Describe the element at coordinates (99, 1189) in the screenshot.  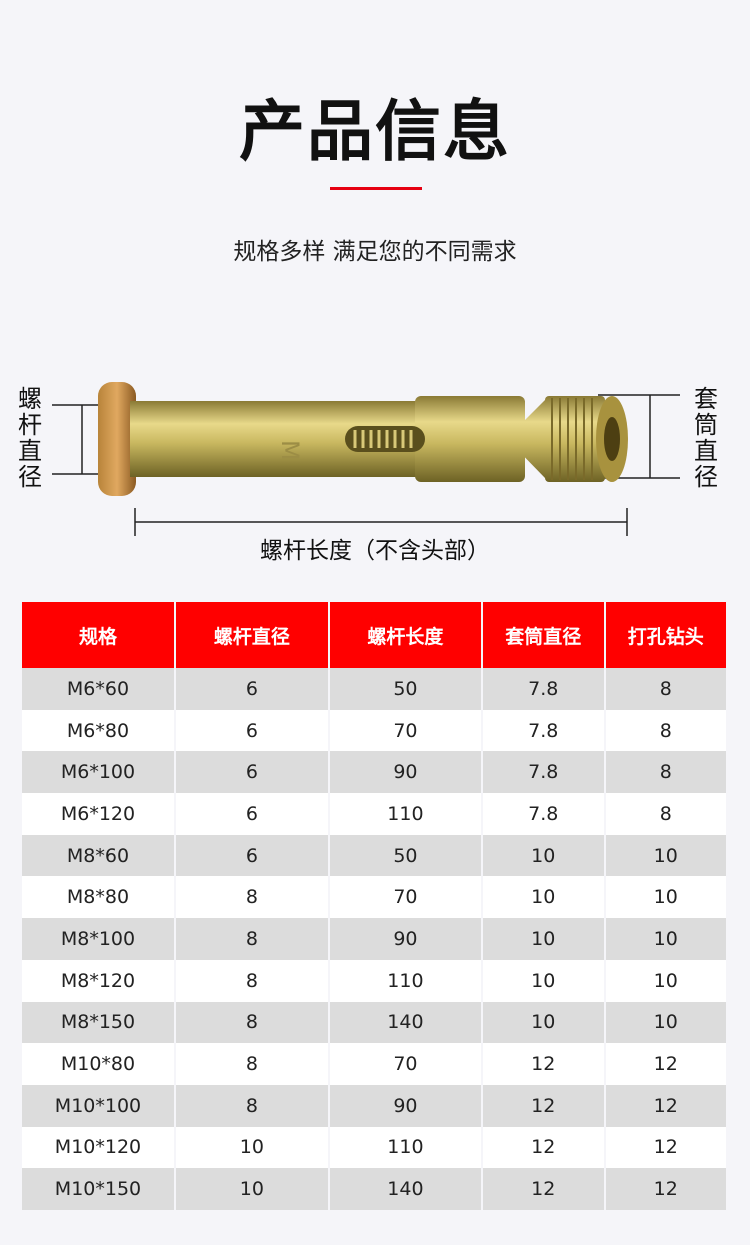
I see `table-cell: M10*150` at that location.